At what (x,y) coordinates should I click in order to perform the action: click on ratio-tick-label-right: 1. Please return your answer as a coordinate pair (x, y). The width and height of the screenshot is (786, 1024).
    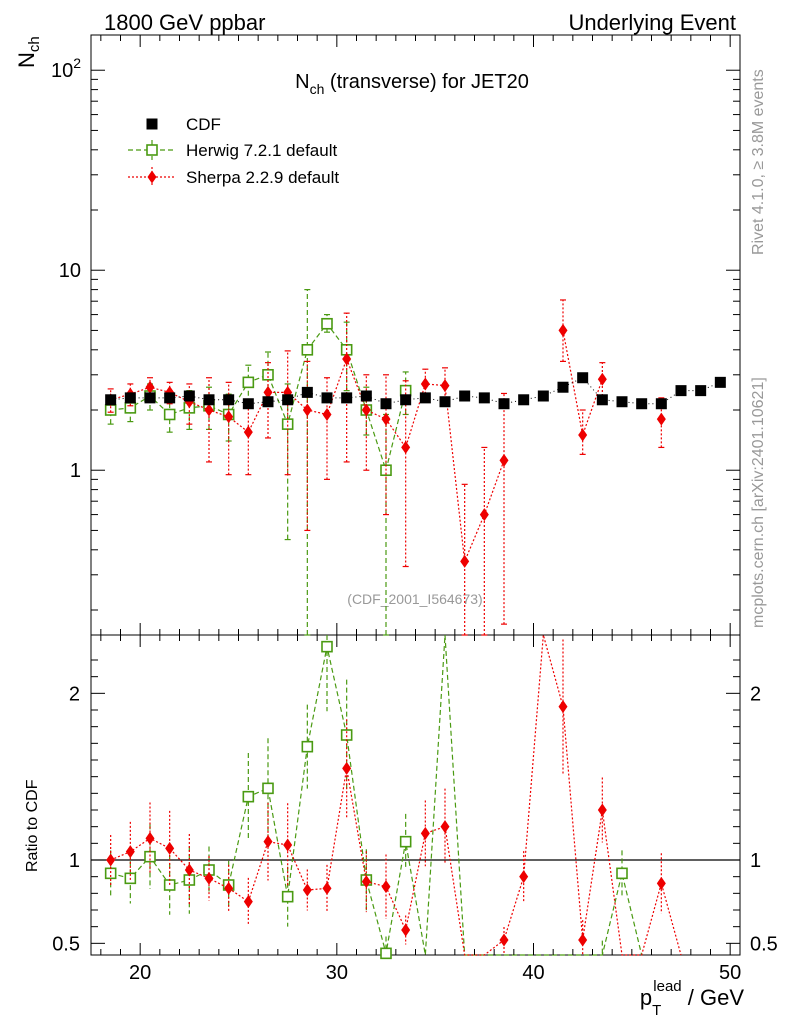
    Looking at the image, I should click on (755, 861).